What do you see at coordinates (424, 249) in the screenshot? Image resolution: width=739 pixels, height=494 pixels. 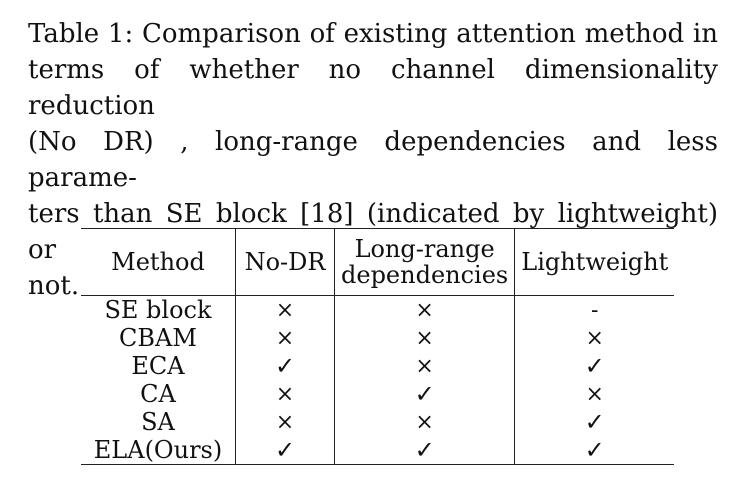 I see `header-long-range-line1: Long-range` at bounding box center [424, 249].